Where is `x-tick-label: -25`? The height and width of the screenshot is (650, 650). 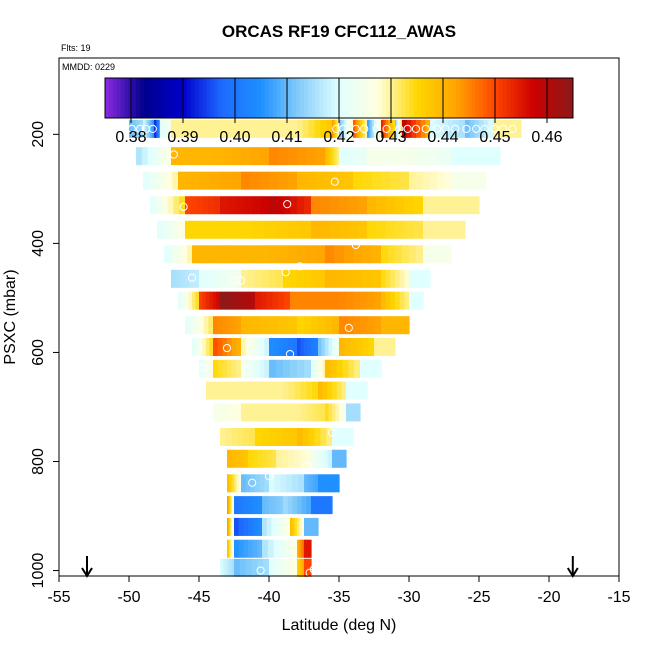
x-tick-label: -25 is located at coordinates (478, 597).